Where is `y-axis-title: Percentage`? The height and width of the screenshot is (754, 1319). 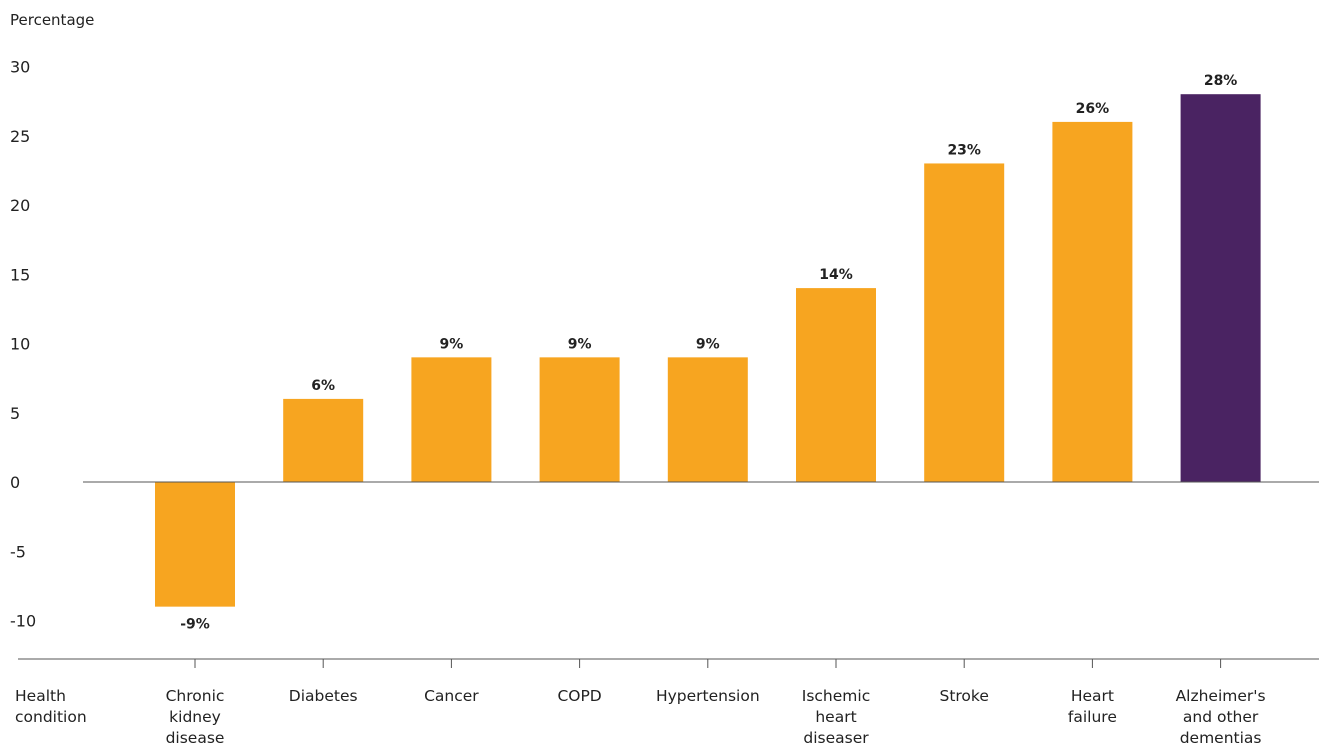 y-axis-title: Percentage is located at coordinates (52, 20).